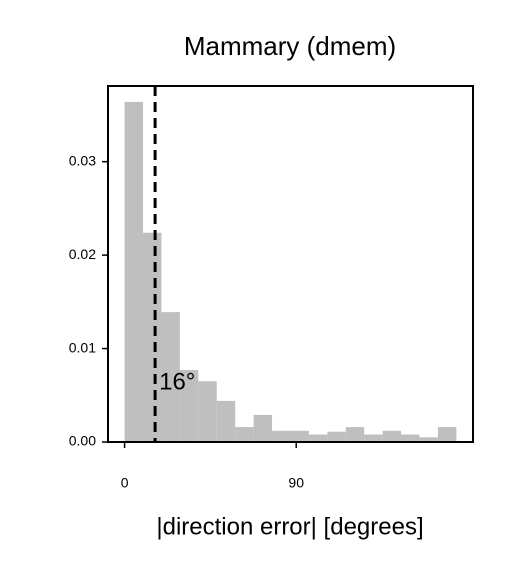 The image size is (529, 575). What do you see at coordinates (177, 381) in the screenshot?
I see `annotation: 16°` at bounding box center [177, 381].